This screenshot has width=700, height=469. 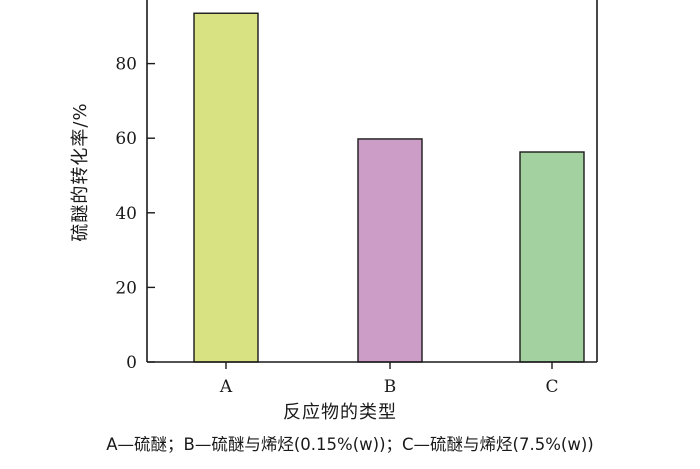 I want to click on x-tick-label-B: B, so click(x=390, y=387).